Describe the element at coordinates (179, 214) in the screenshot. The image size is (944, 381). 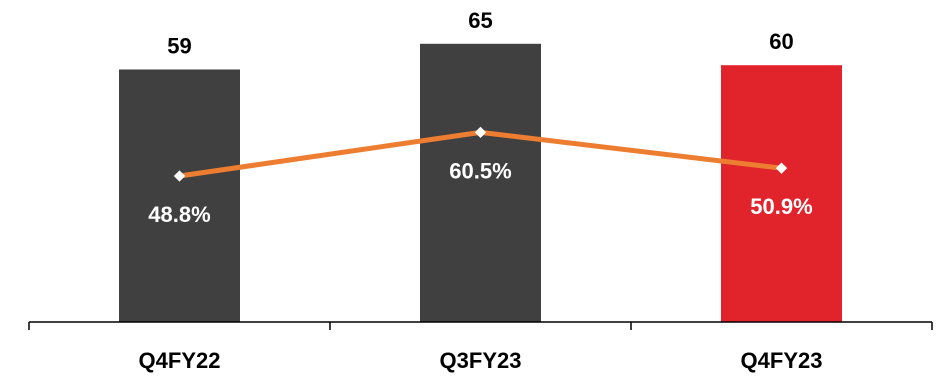
I see `line-value-label: 48.8%` at that location.